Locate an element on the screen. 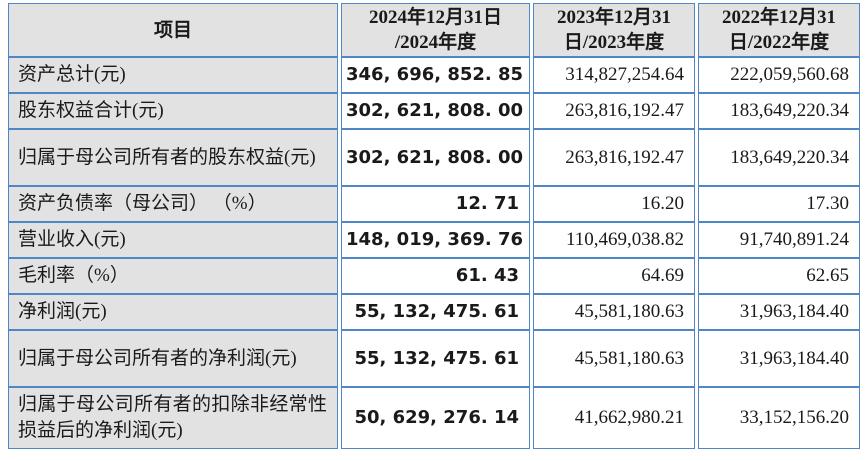 The width and height of the screenshot is (865, 461). column-header-2022: 2022年12月31 日/2022年度 is located at coordinates (779, 30).